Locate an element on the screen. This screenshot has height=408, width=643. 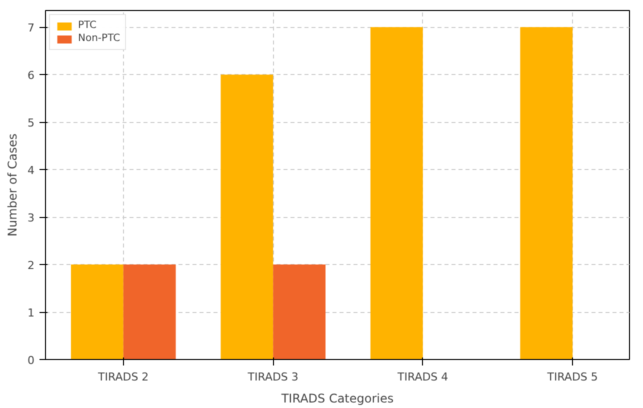
legend-label: Non-PTC is located at coordinates (99, 38).